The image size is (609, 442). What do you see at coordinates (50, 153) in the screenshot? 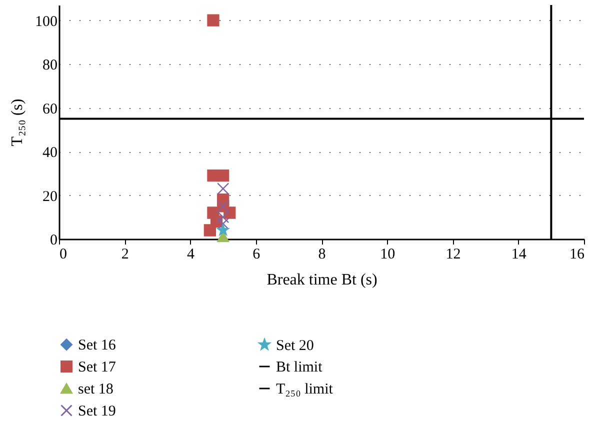
I see `y-tick-label: 40` at bounding box center [50, 153].